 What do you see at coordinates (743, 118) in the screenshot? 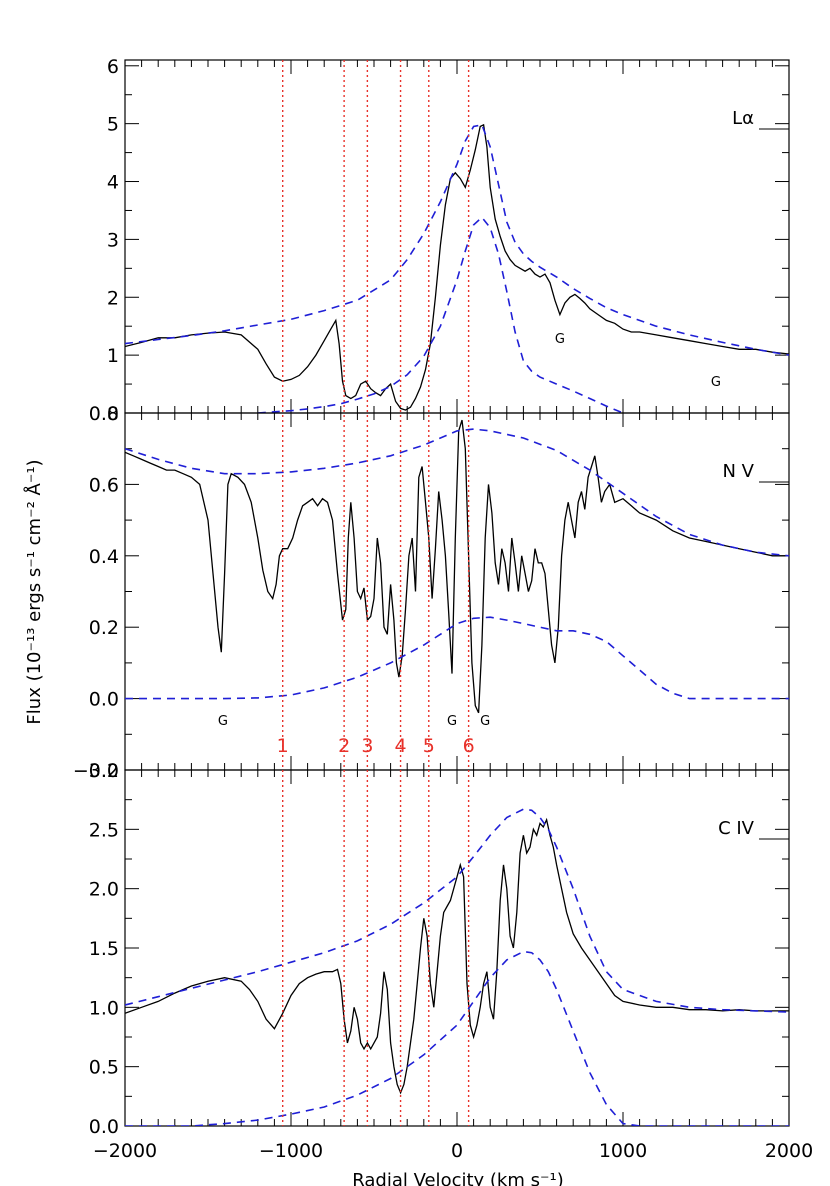
I see `panel-label: Lα` at bounding box center [743, 118].